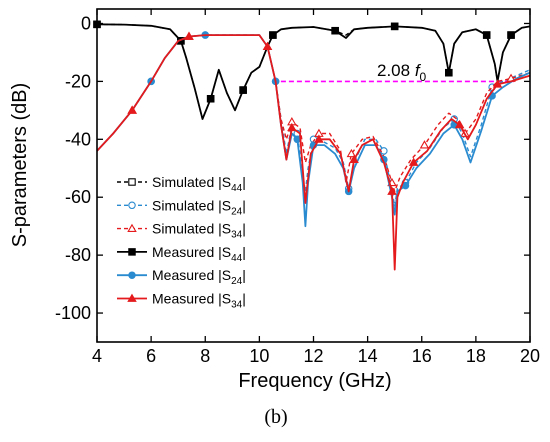  I want to click on y-tick-label: -80, so click(78, 255).